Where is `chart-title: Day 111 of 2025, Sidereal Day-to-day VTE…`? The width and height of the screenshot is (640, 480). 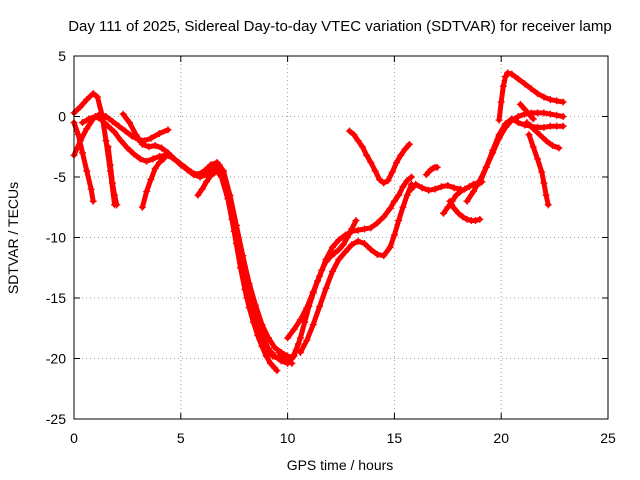
chart-title: Day 111 of 2025, Sidereal Day-to-day VTE… is located at coordinates (340, 26).